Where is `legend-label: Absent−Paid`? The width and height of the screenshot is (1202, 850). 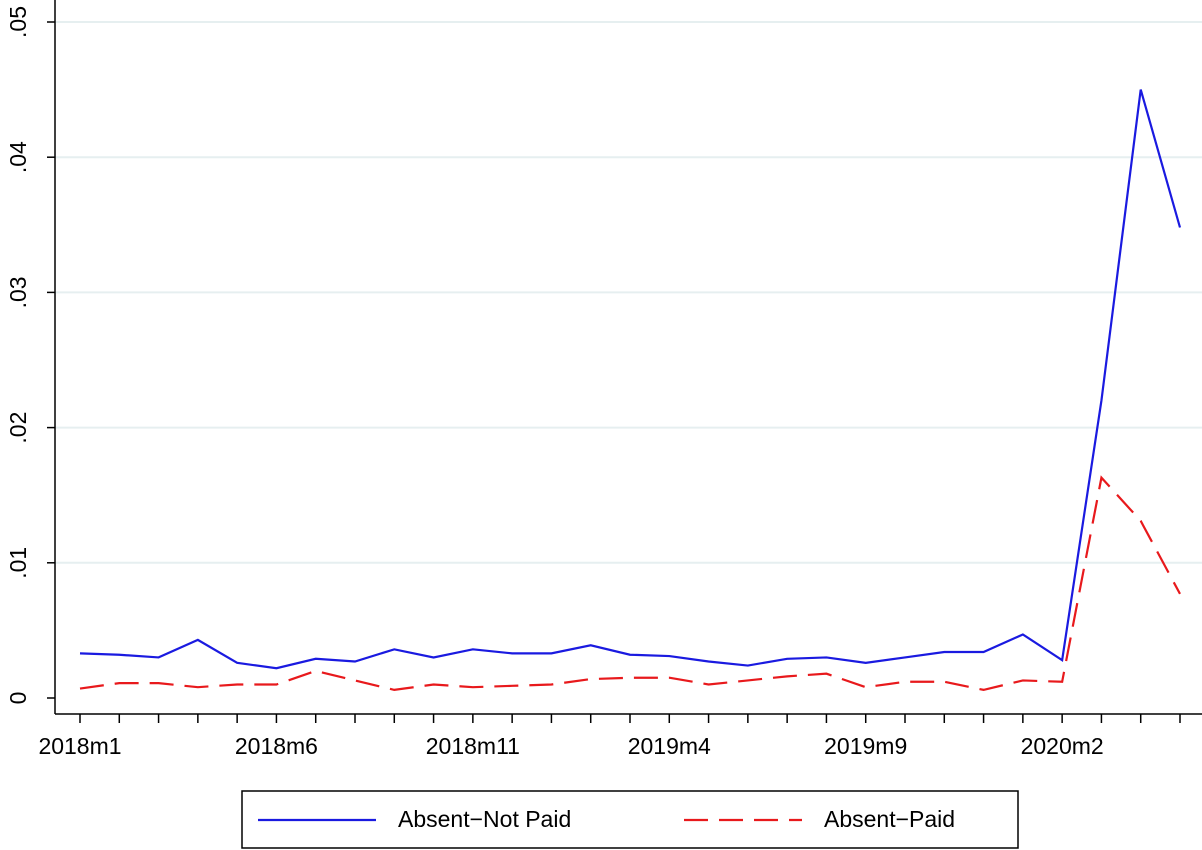
legend-label: Absent−Paid is located at coordinates (889, 819).